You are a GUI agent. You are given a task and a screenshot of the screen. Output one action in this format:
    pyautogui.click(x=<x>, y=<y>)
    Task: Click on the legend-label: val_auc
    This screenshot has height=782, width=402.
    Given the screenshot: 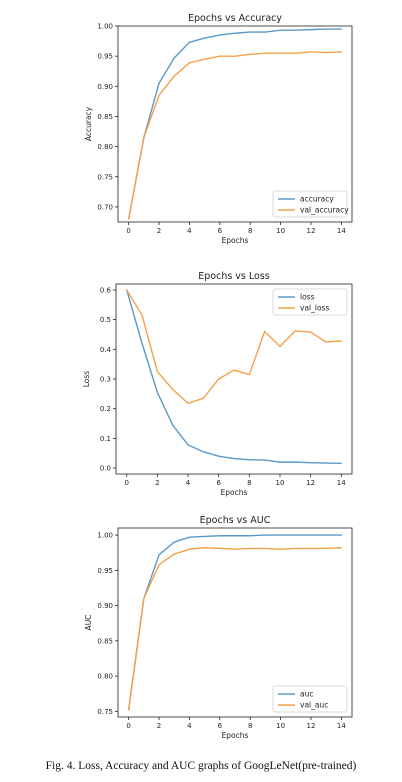 What is the action you would take?
    pyautogui.click(x=314, y=705)
    